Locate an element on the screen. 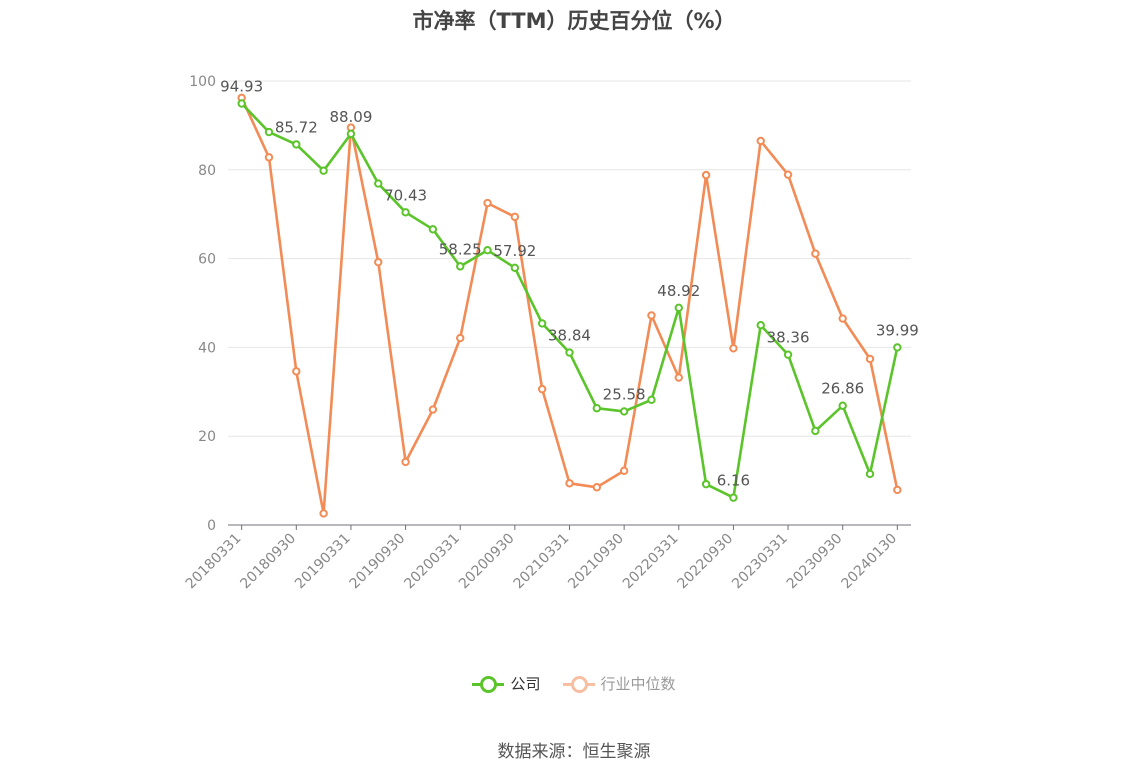 The image size is (1148, 776). x-tick-label: 20190930 is located at coordinates (378, 562).